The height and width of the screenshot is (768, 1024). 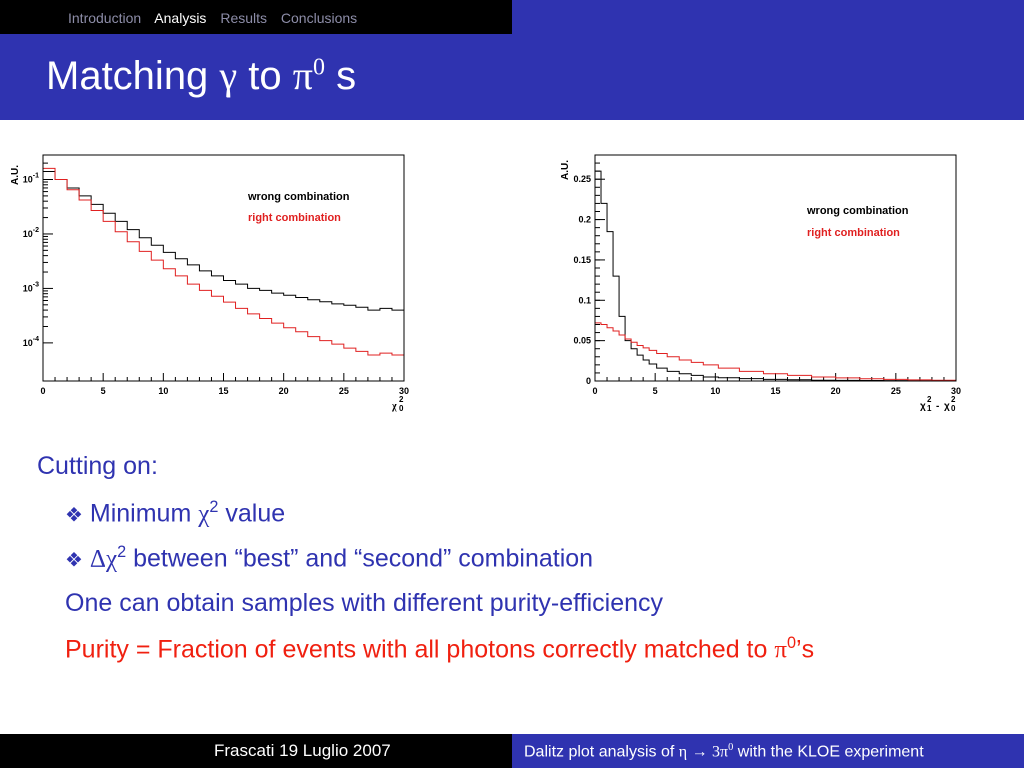 What do you see at coordinates (204, 514) in the screenshot?
I see `bullet-item1-chi: χ` at bounding box center [204, 514].